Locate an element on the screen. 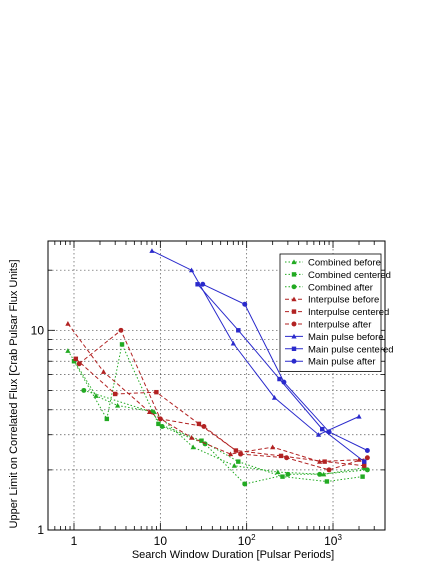 The image size is (436, 569). x-tick-label: 10 is located at coordinates (161, 541).